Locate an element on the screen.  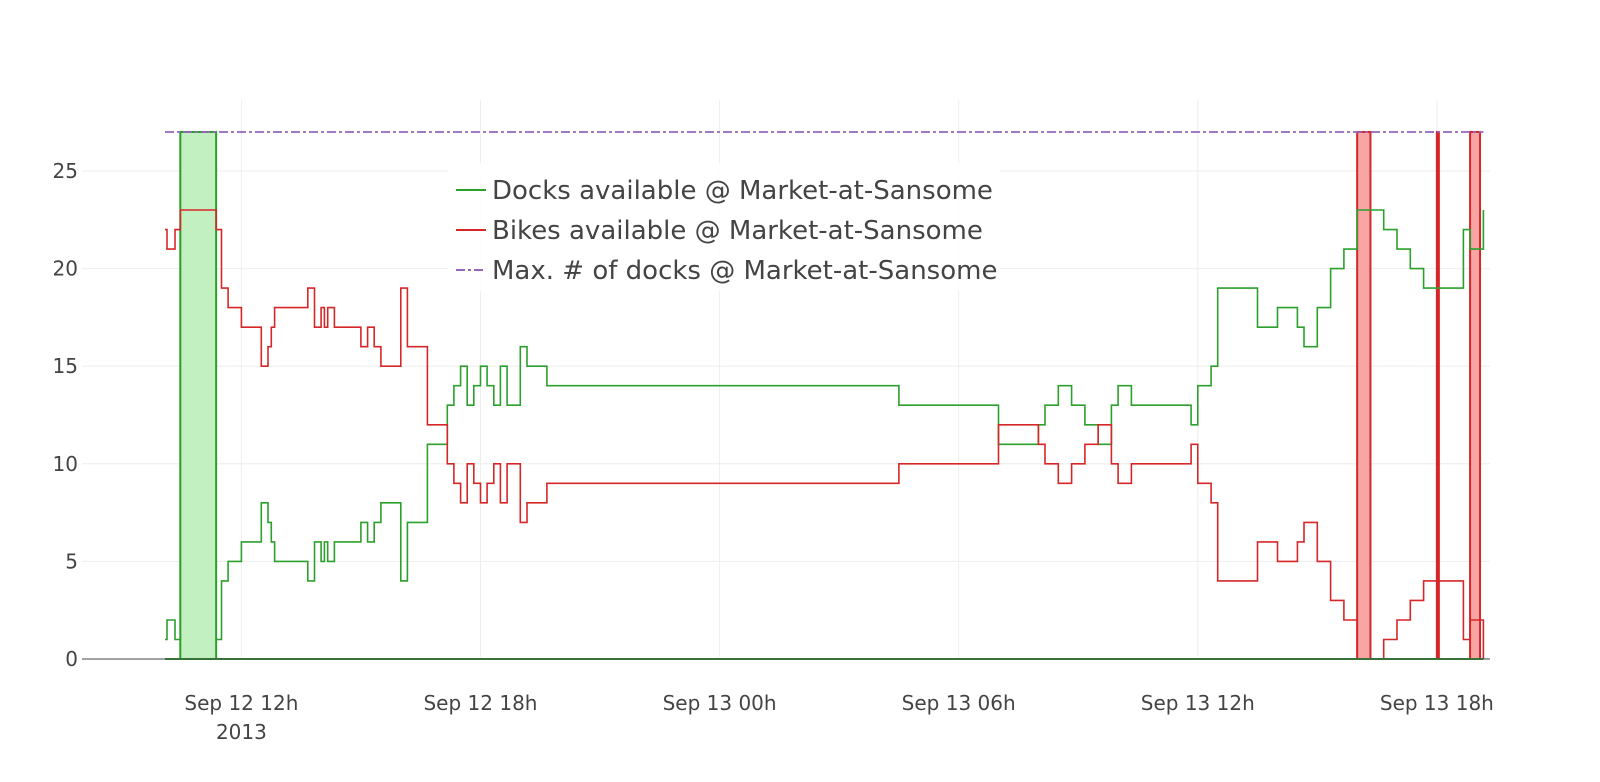
legend-label: Bikes available @ Market-at-Sansome is located at coordinates (737, 231).